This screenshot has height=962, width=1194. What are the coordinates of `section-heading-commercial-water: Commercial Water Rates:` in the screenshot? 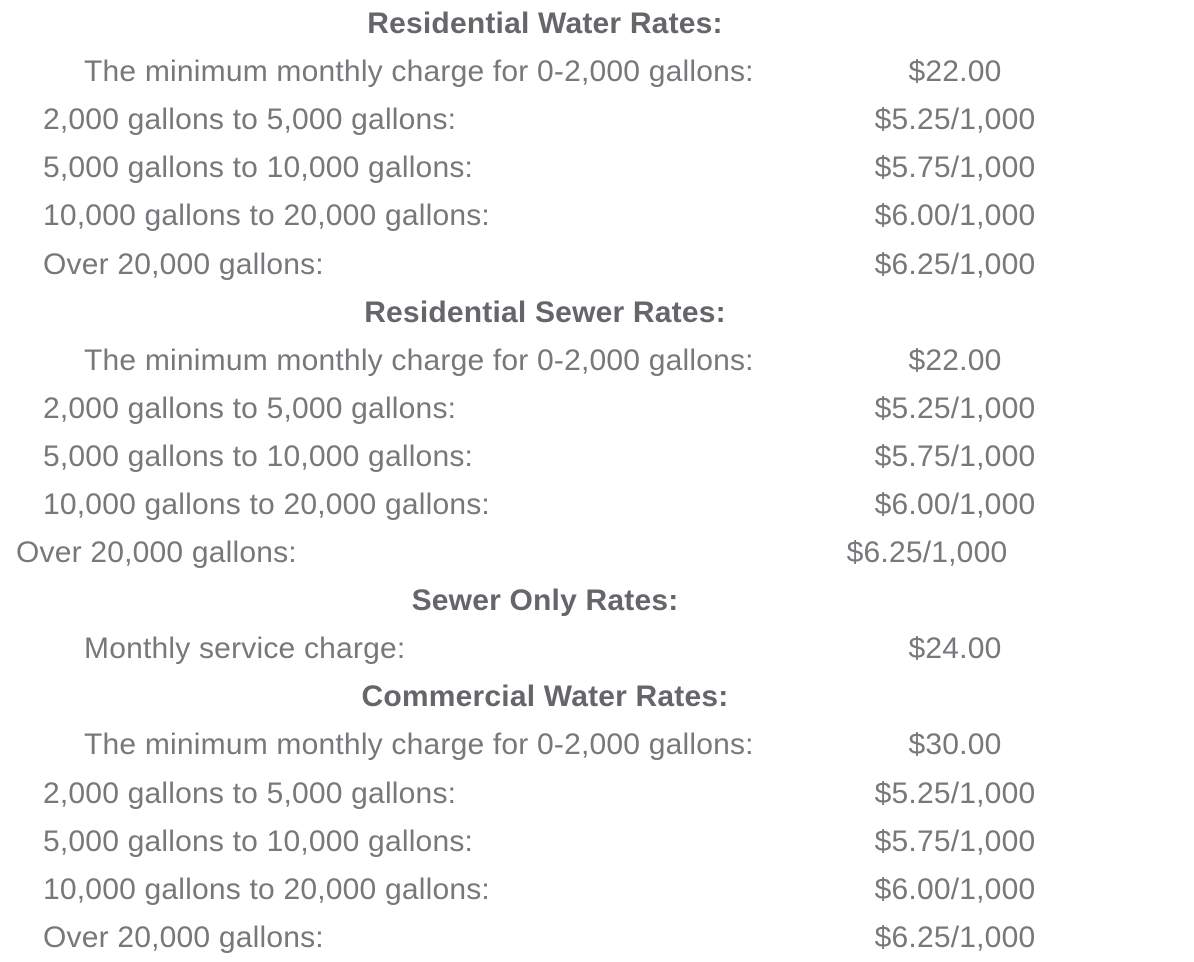 It's located at (545, 697).